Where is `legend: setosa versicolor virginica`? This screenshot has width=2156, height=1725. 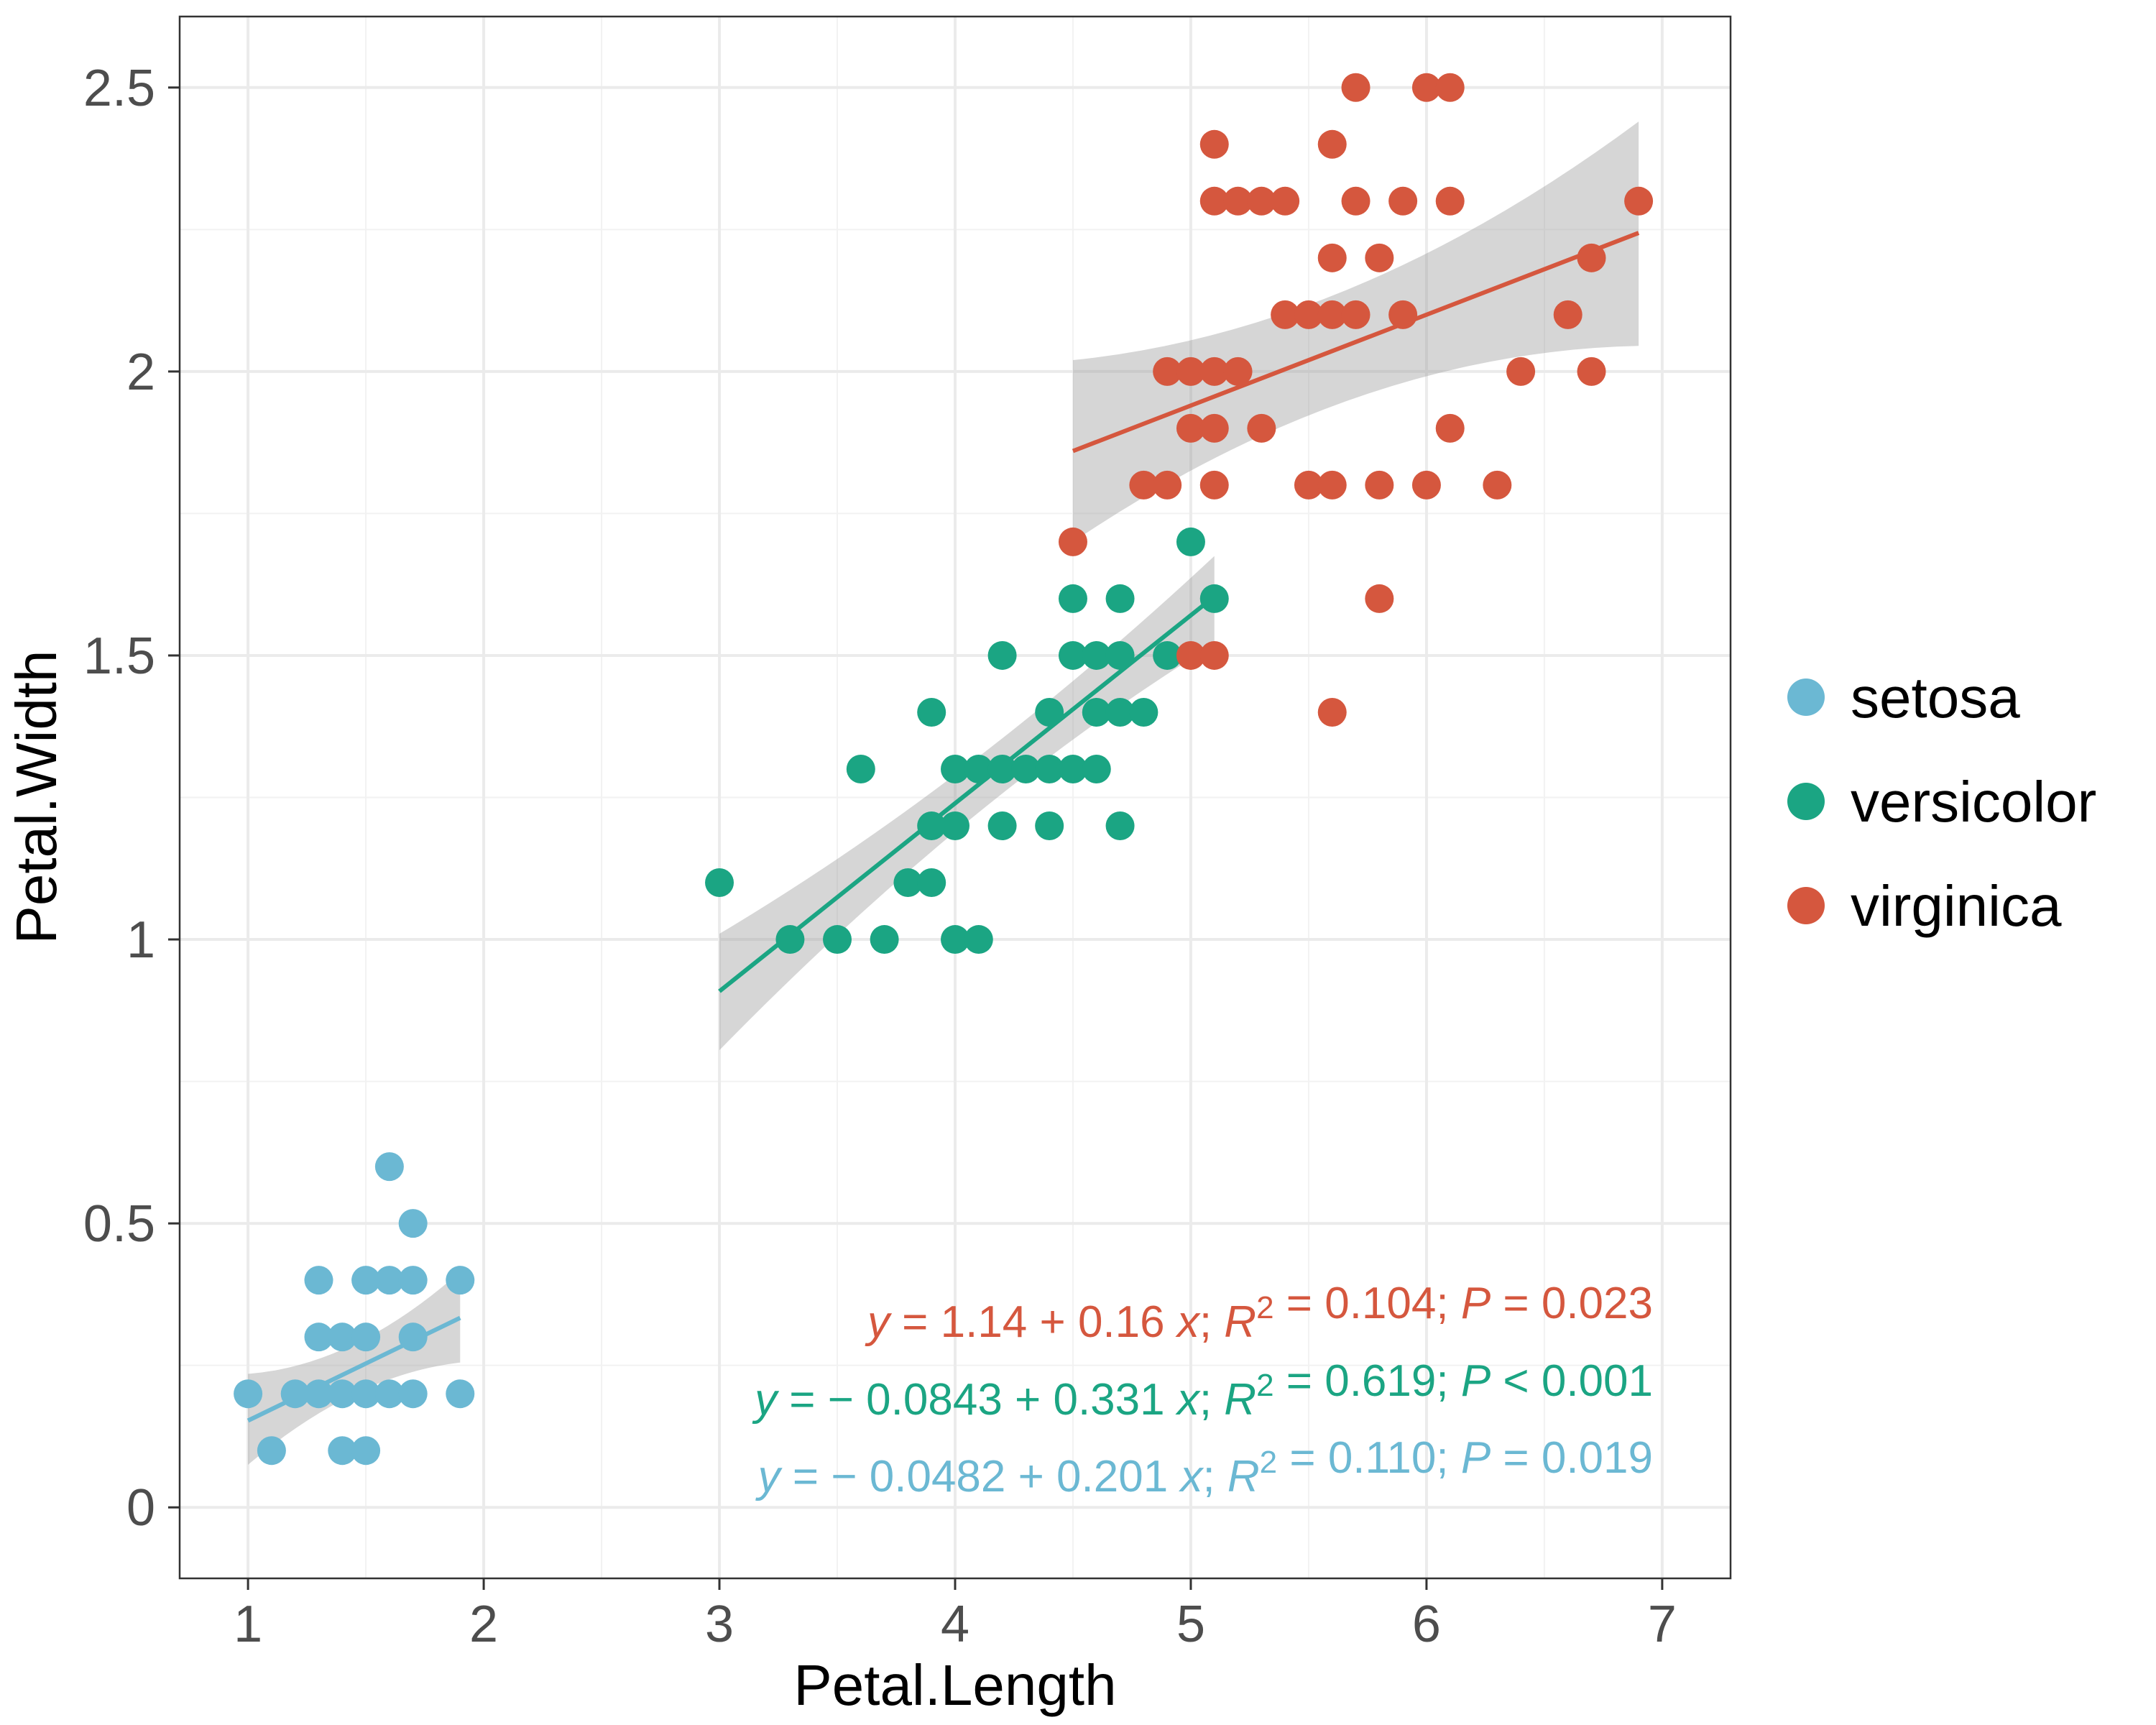
legend: setosa versicolor virginica is located at coordinates (1941, 802).